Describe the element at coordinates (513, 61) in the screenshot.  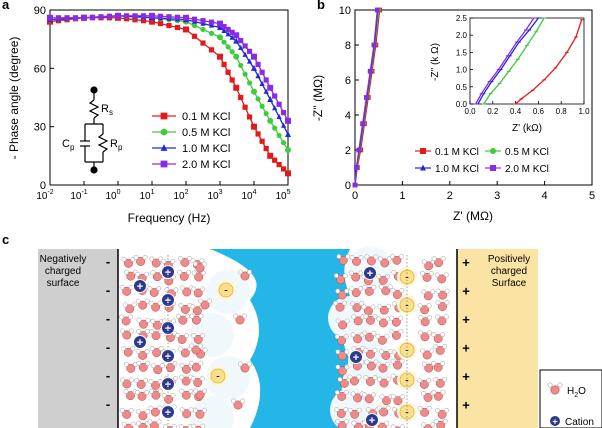
I see `inset-series` at that location.